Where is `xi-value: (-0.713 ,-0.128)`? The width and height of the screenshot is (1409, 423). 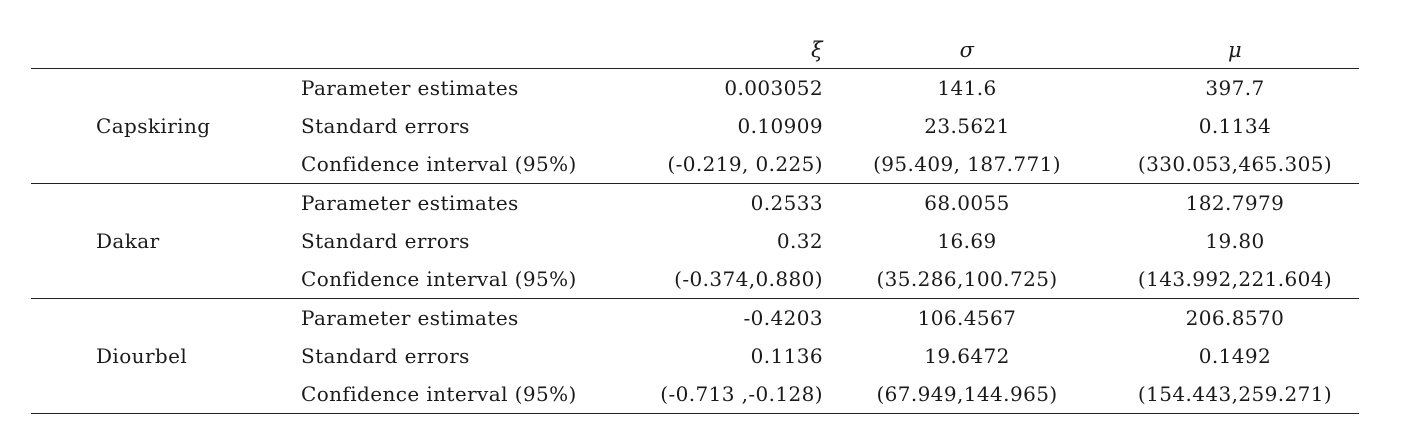 xi-value: (-0.713 ,-0.128) is located at coordinates (741, 394).